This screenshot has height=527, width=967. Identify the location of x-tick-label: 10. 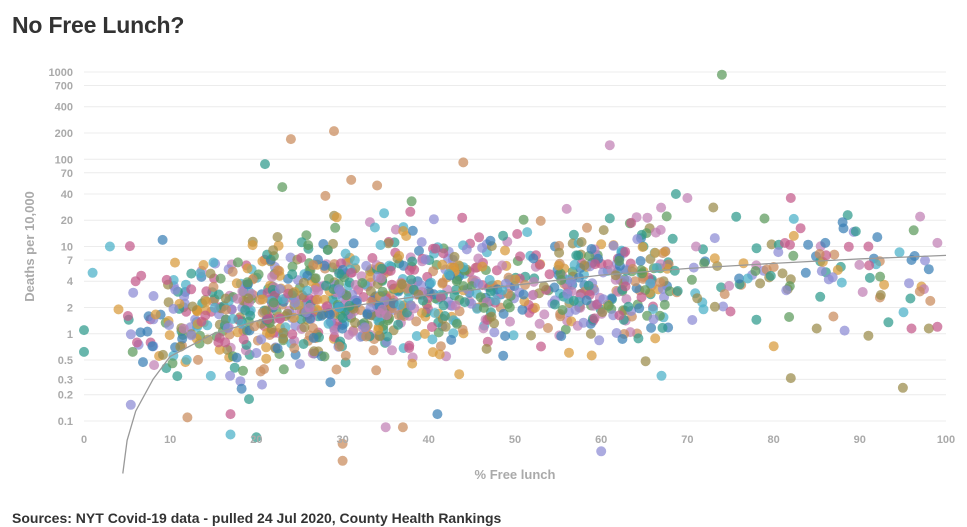
(170, 440).